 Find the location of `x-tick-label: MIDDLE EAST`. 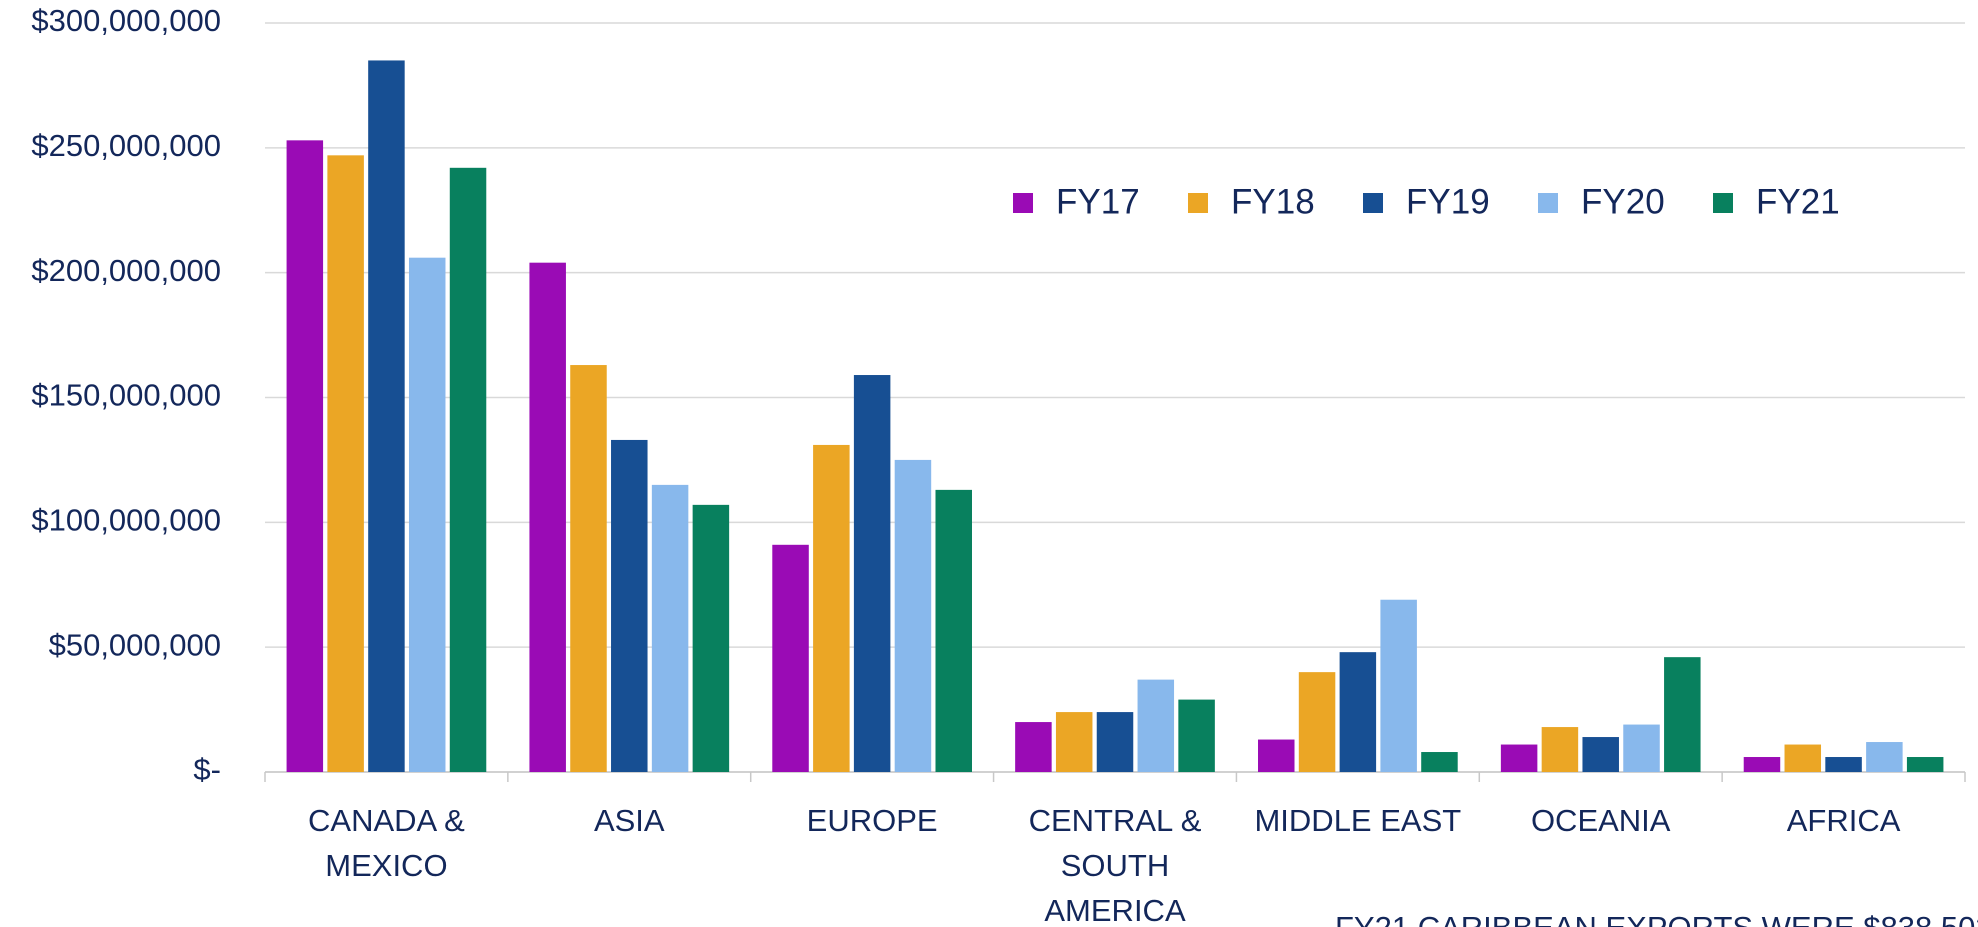

x-tick-label: MIDDLE EAST is located at coordinates (1358, 820).